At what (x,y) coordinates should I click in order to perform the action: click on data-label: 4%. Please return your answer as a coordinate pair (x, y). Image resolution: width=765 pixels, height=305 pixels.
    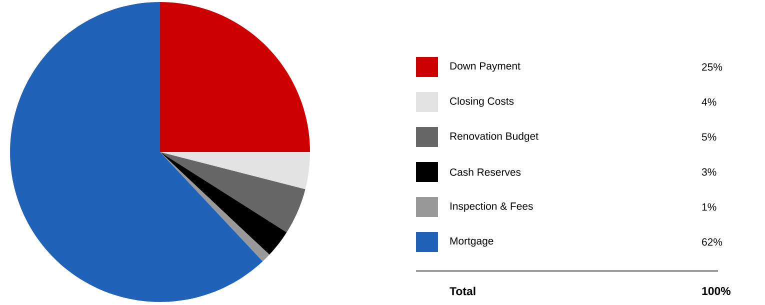
    Looking at the image, I should click on (709, 102).